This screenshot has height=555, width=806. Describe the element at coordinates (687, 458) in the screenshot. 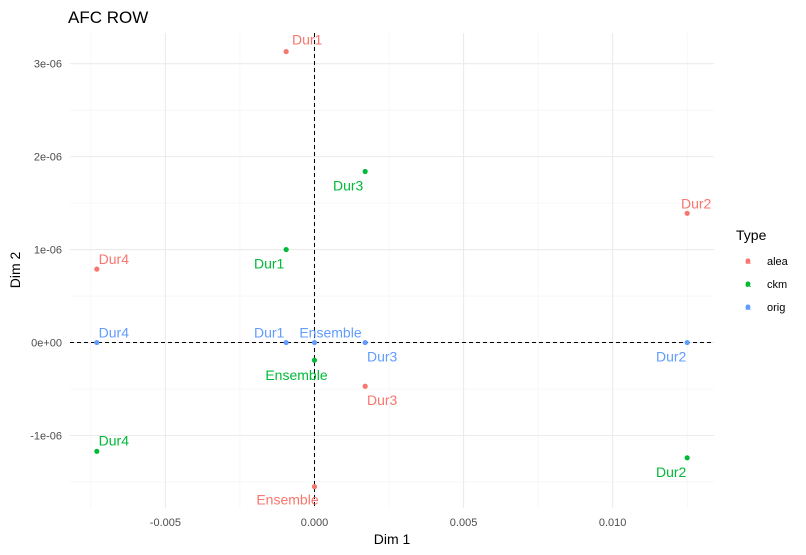

I see `point-ckm-dur2` at that location.